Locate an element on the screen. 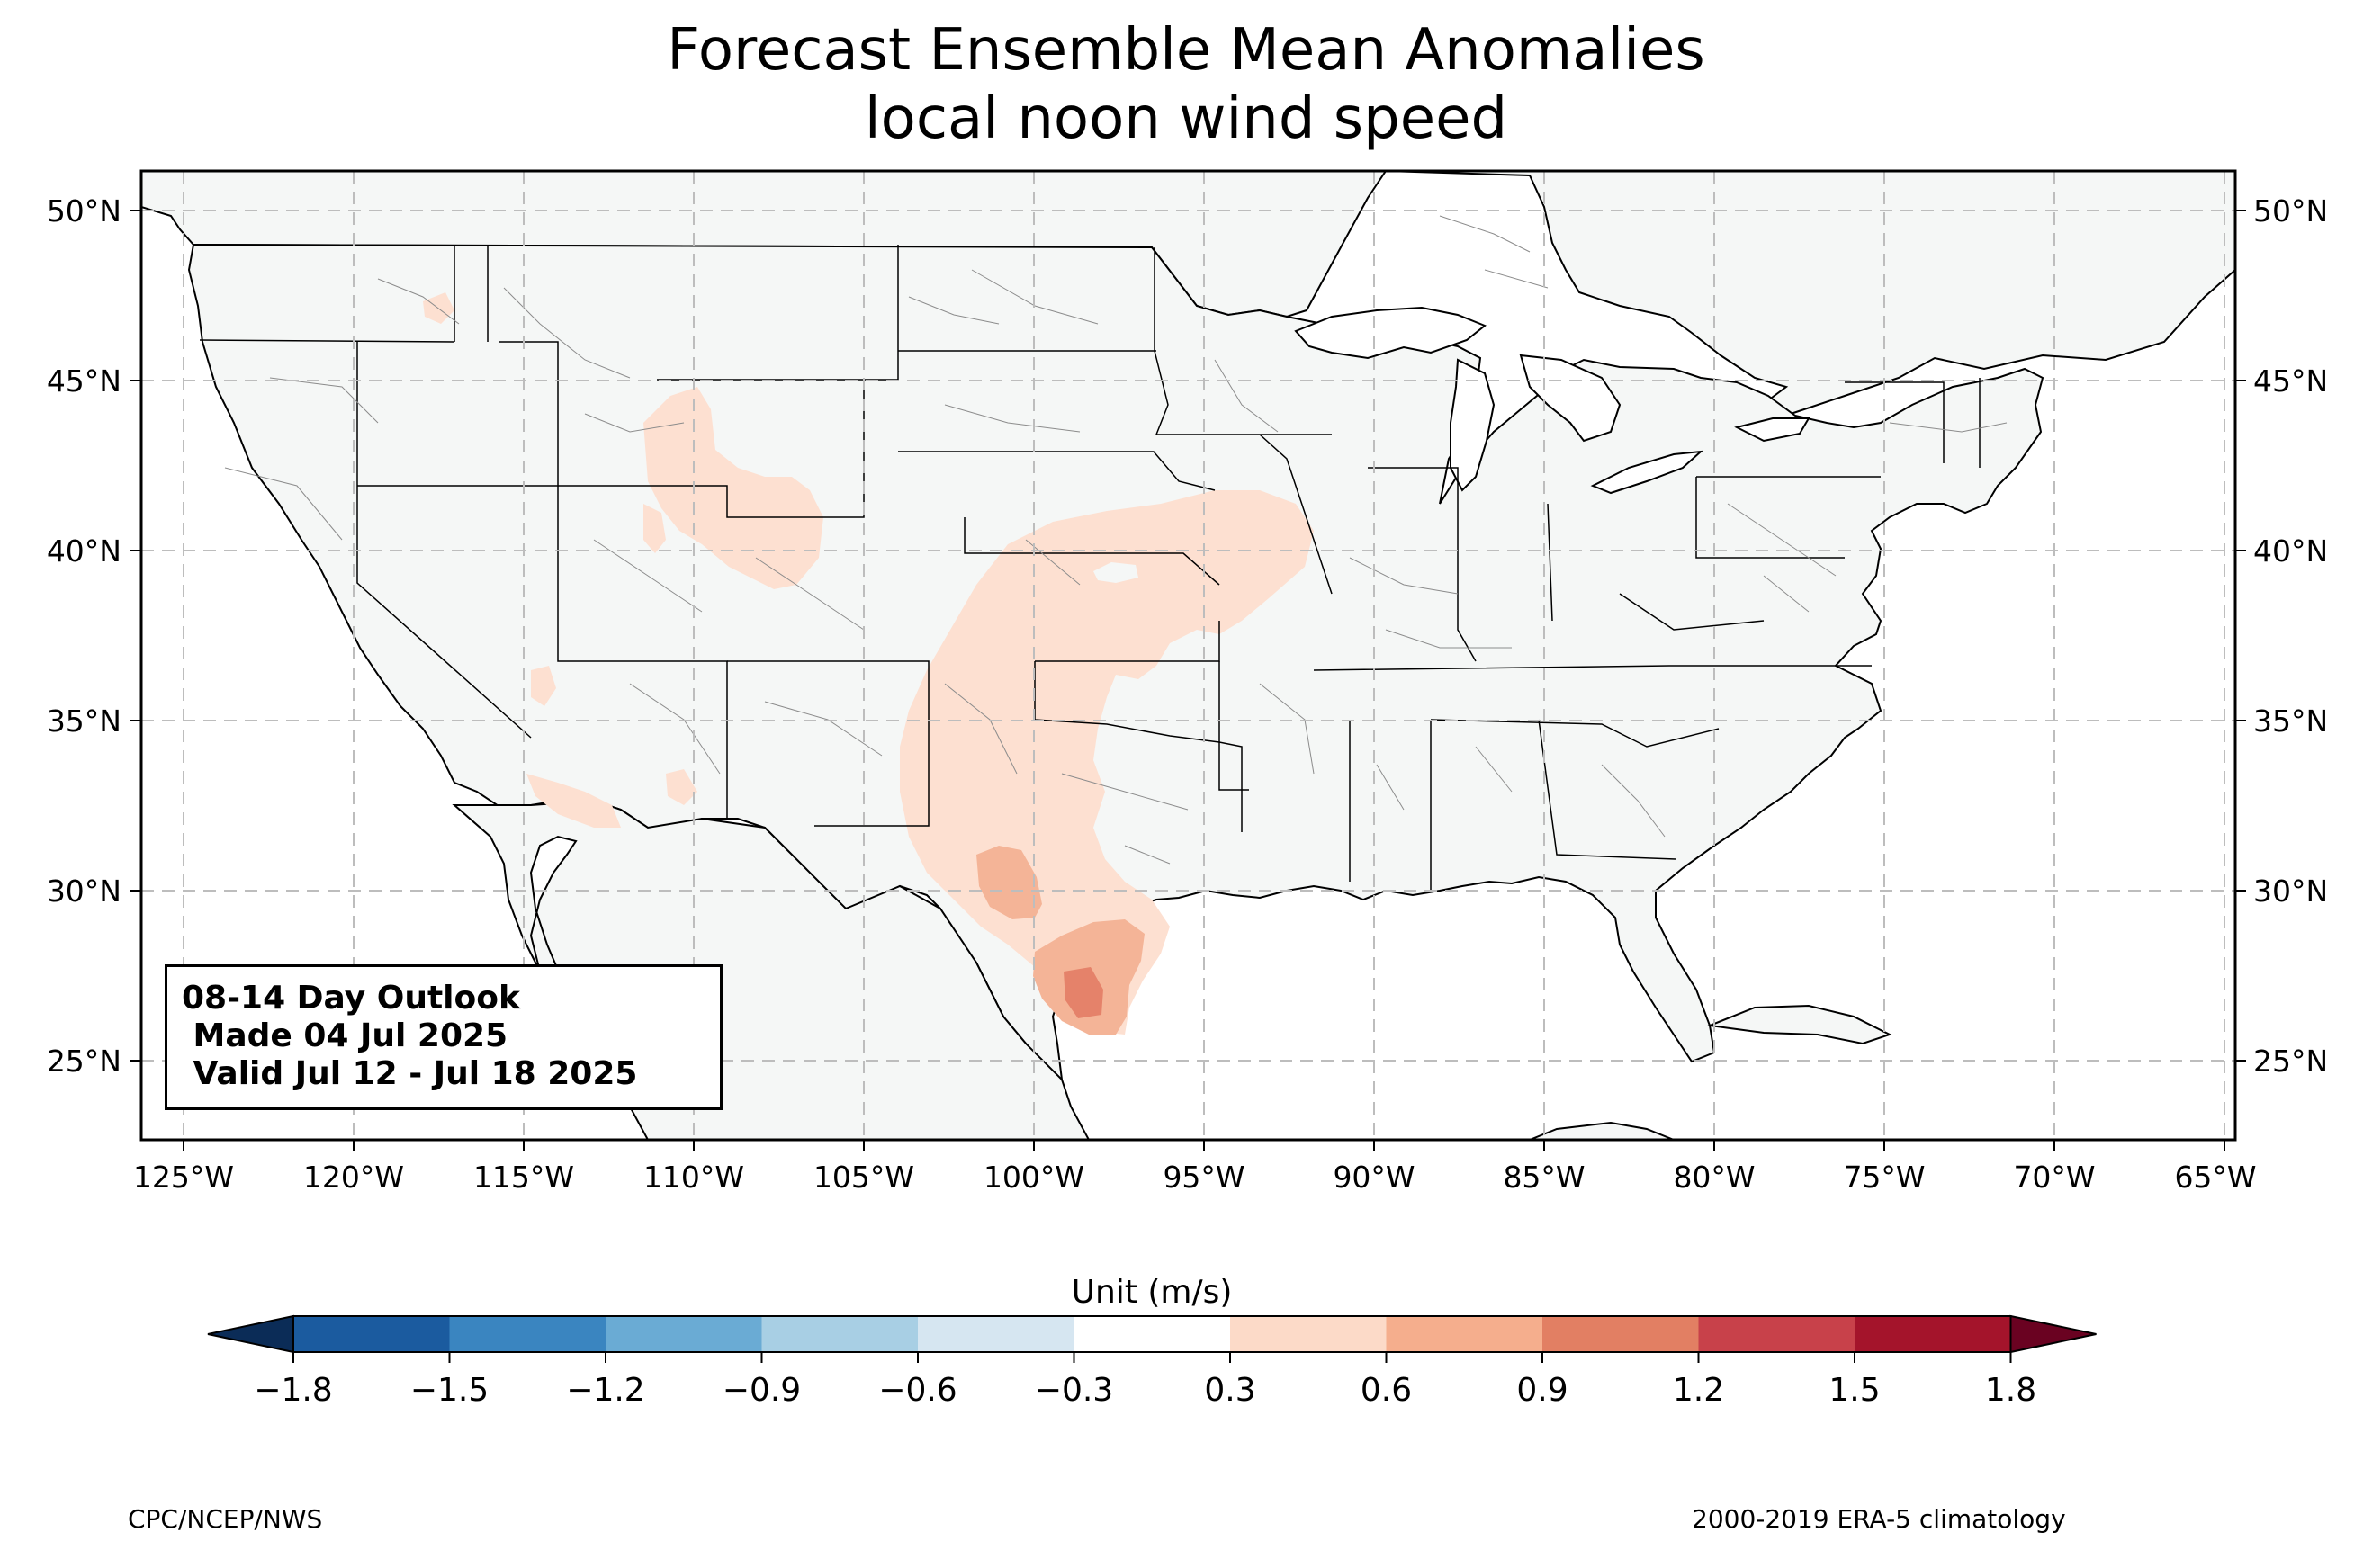  cuba-land is located at coordinates (1799, 1024).